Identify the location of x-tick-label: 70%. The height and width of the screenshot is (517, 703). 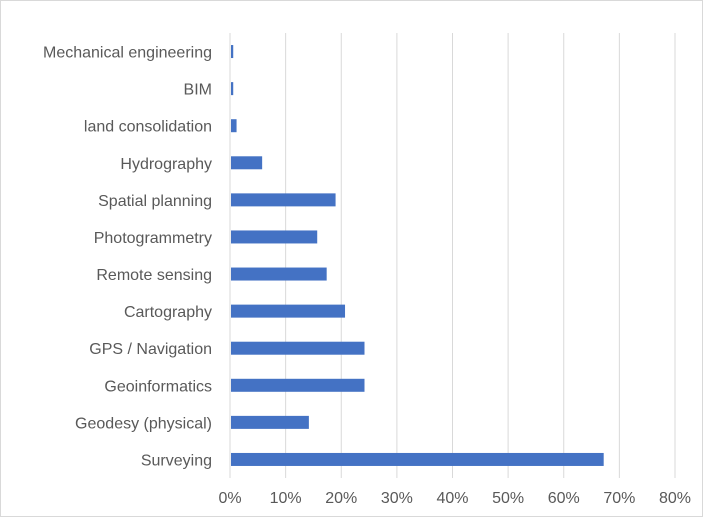
(619, 498).